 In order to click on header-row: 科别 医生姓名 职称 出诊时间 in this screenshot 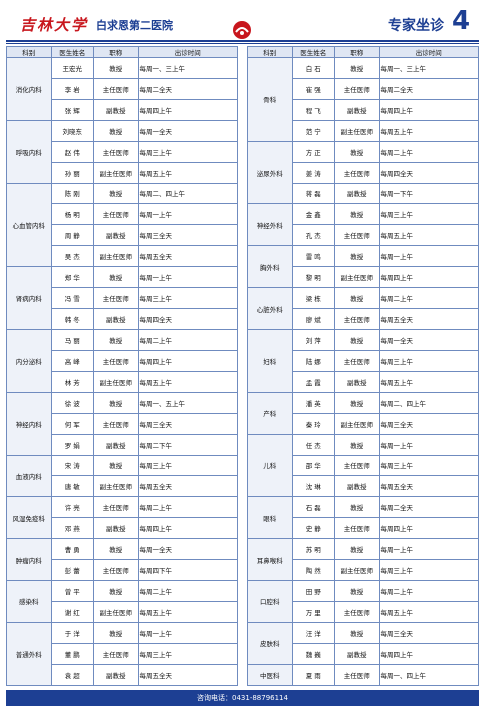, I will do `click(363, 52)`.